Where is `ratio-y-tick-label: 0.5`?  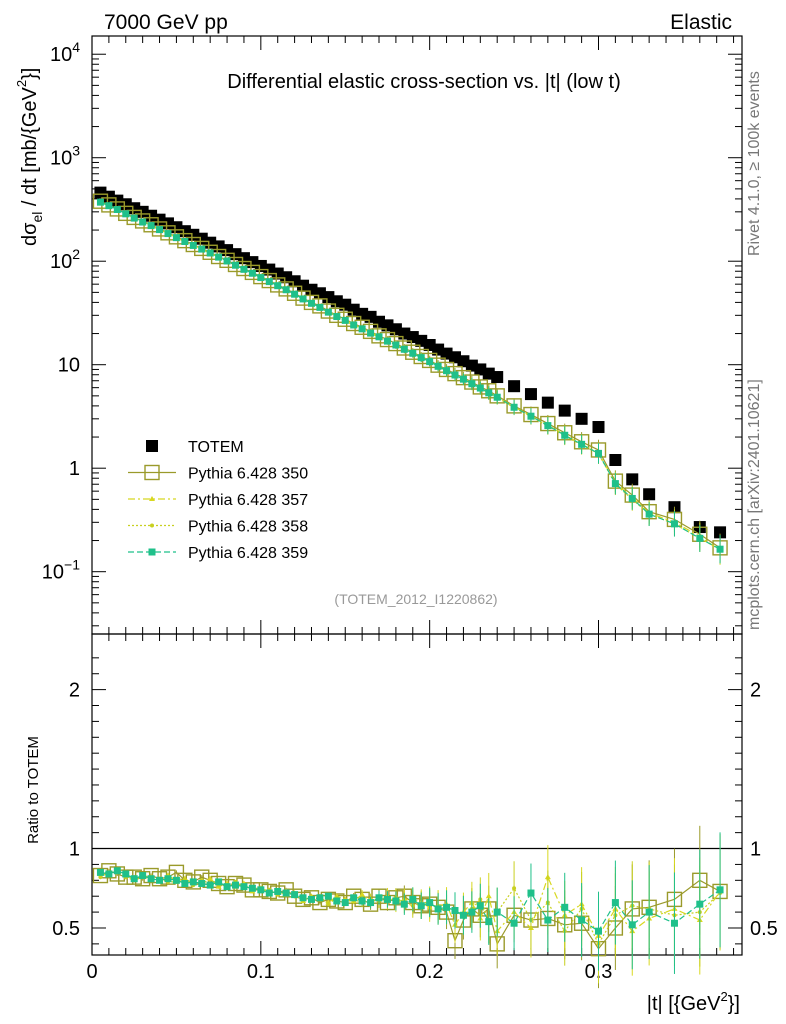 ratio-y-tick-label: 0.5 is located at coordinates (66, 929).